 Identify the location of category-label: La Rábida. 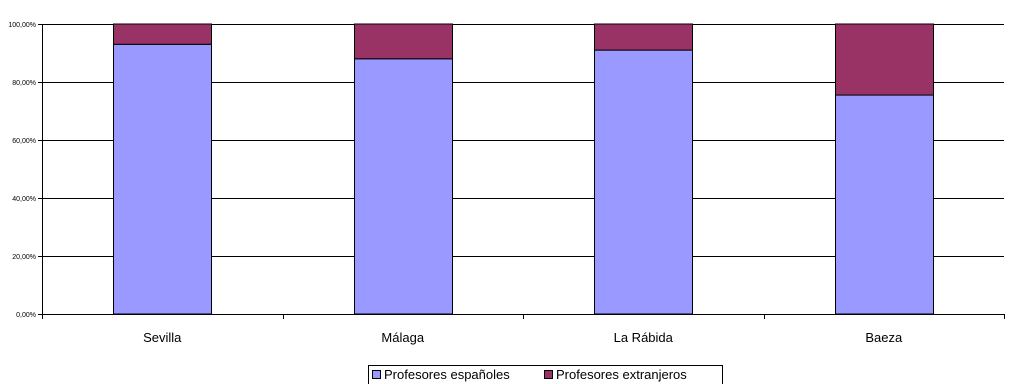
(644, 337).